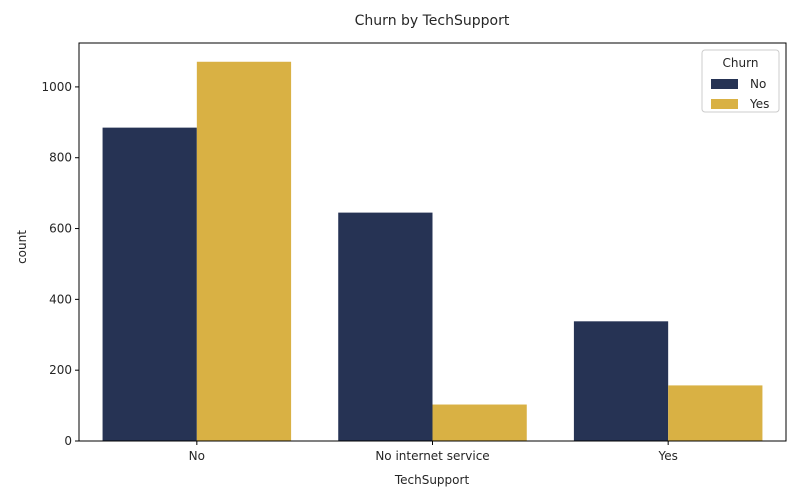 The image size is (800, 500). What do you see at coordinates (60, 229) in the screenshot?
I see `y-tick-label: 600` at bounding box center [60, 229].